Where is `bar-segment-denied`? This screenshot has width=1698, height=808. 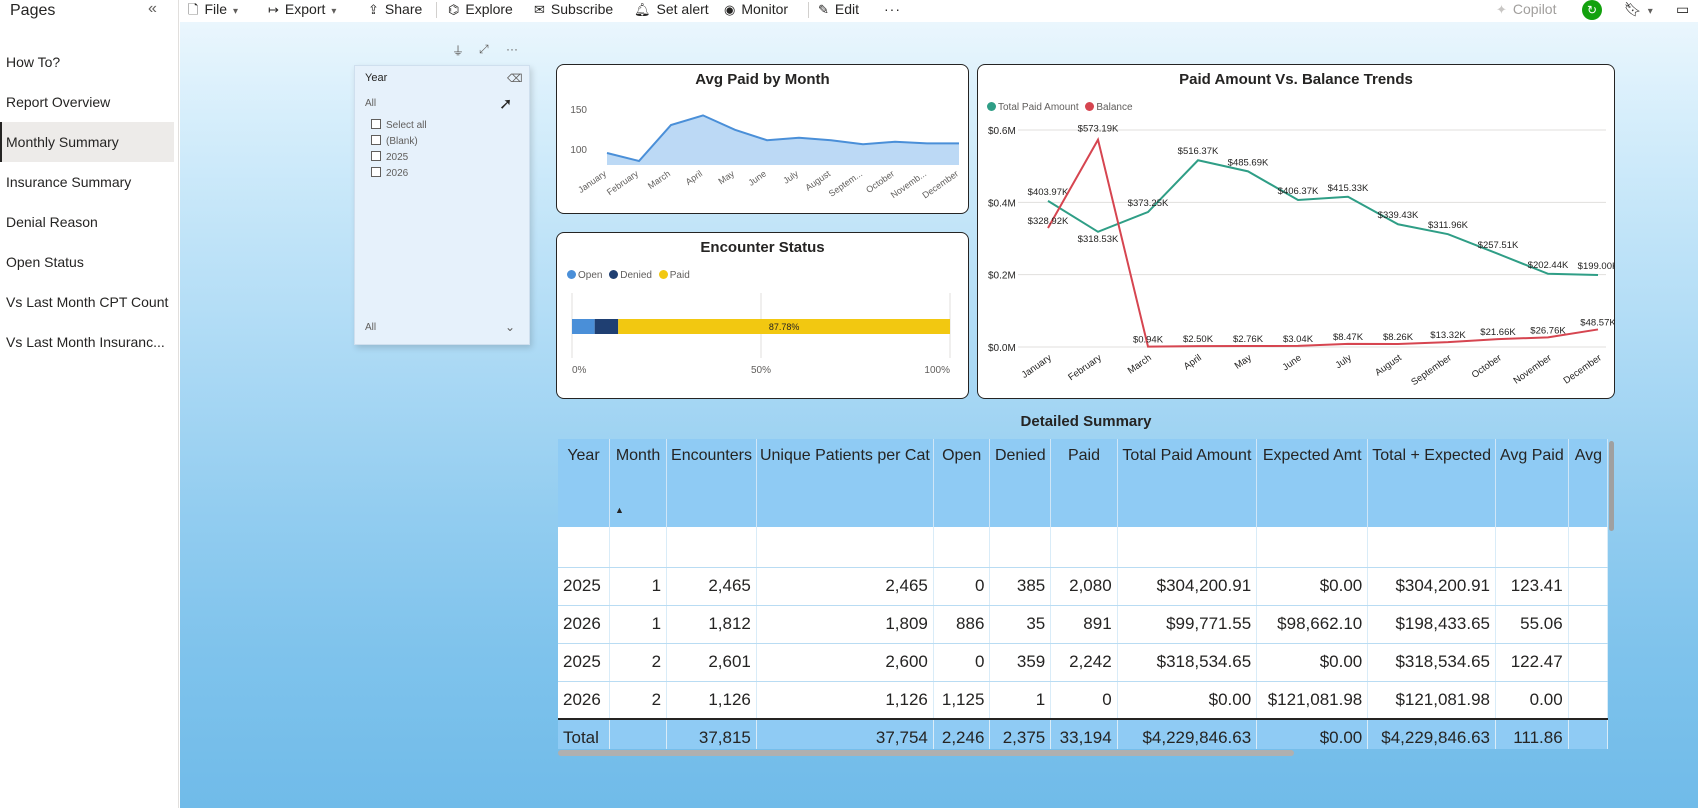
bar-segment-denied is located at coordinates (606, 326).